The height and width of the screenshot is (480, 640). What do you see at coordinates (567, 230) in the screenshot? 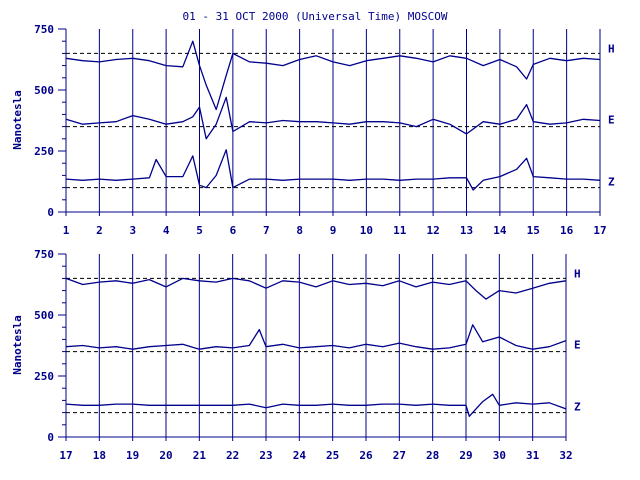
I see `x-tick-label-16: 16` at bounding box center [567, 230].